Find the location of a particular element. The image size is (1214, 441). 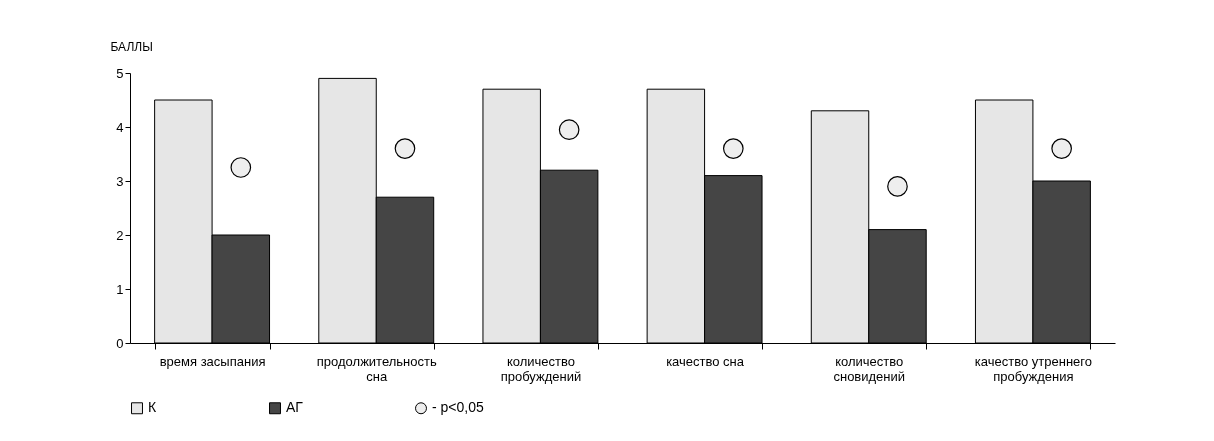

x-tick-label: количество сновидений is located at coordinates (869, 368).